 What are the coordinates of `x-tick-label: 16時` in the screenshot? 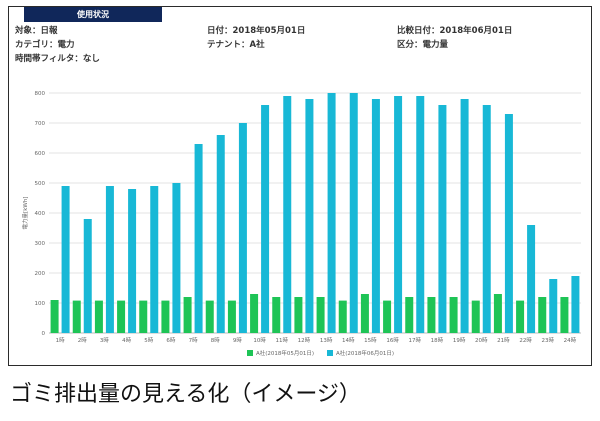 It's located at (392, 340).